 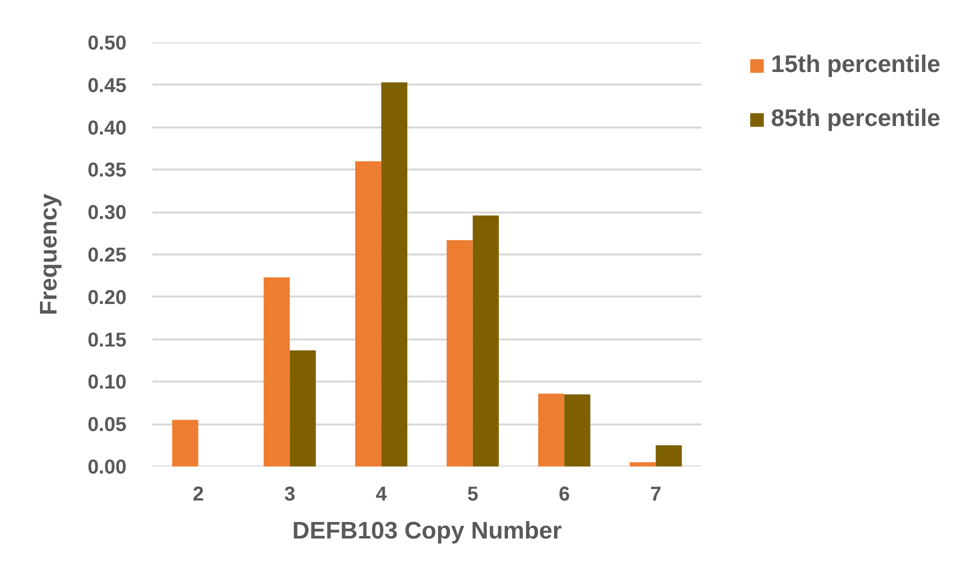 I want to click on x-tick-label: 6, so click(x=564, y=495).